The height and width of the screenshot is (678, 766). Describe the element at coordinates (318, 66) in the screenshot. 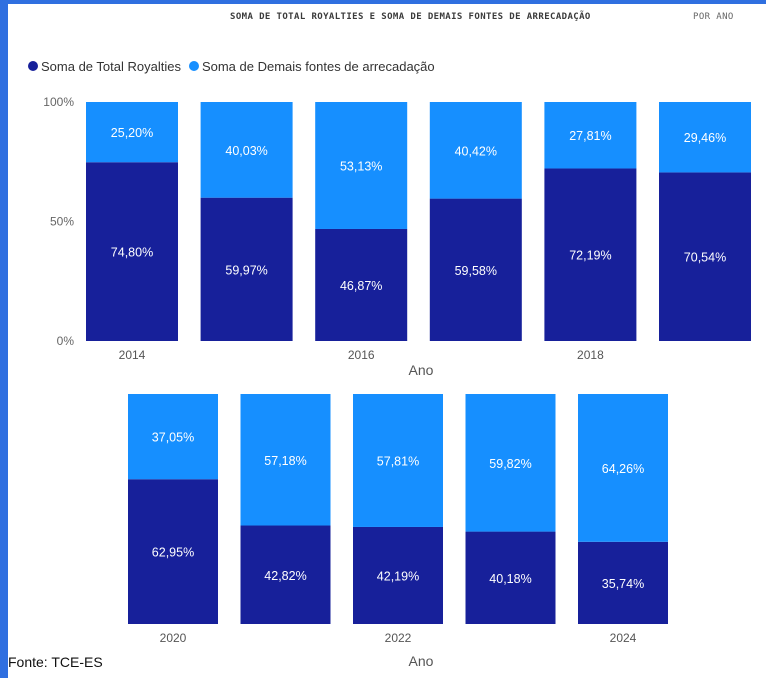

I see `legend-label-demais-fontes: Soma de Demais fontes de arrecadação` at that location.